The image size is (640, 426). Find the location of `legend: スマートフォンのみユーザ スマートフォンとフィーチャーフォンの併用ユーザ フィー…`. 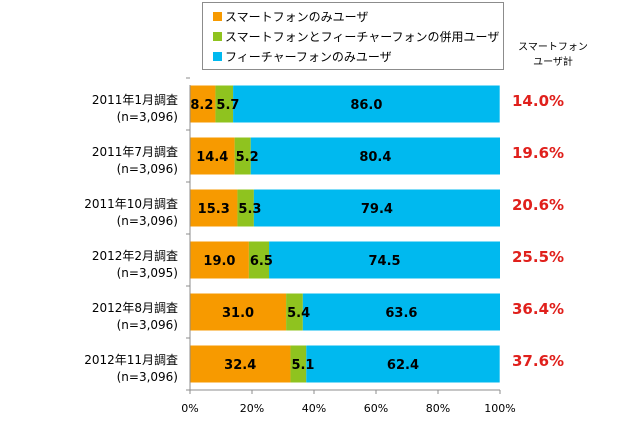

legend: スマートフォンのみユーザ スマートフォンとフィーチャーフォンの併用ユーザ フィー… is located at coordinates (353, 36).